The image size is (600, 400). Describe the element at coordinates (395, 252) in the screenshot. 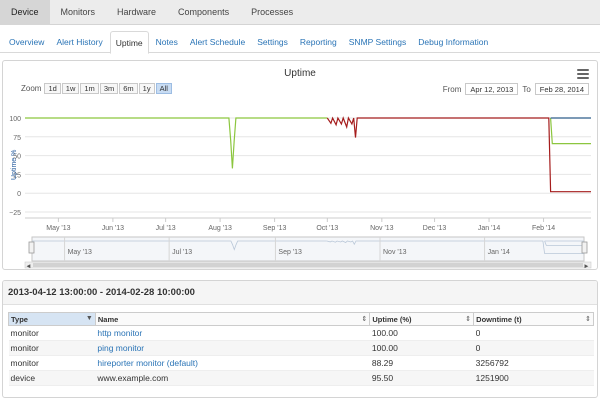

I see `navigator-tick-label: Nov '13` at that location.